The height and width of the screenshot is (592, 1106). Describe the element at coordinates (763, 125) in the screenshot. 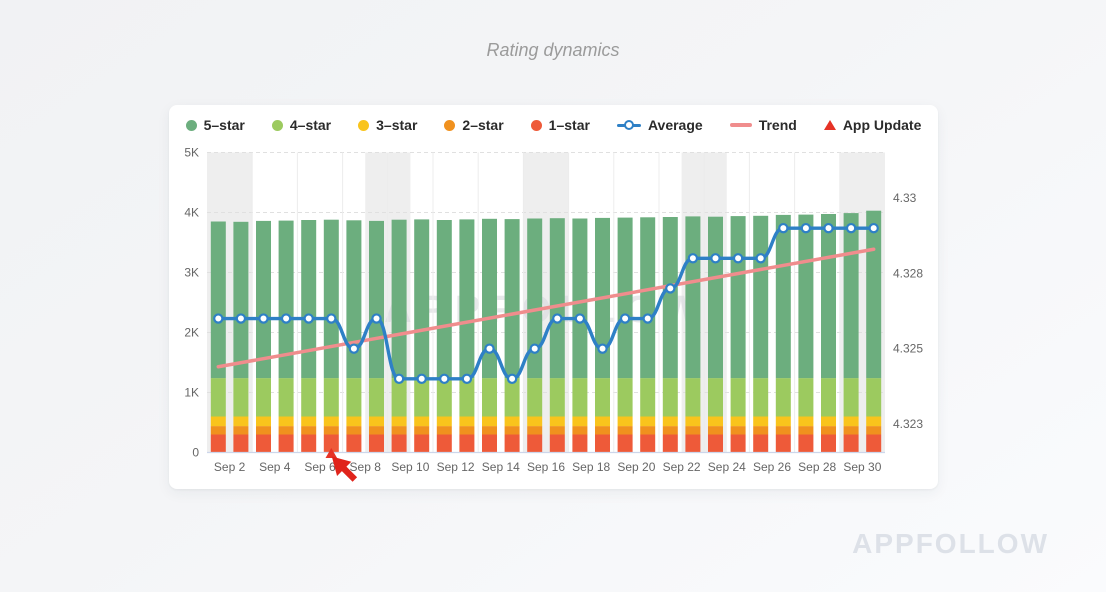

I see `legend-item-trend: Trend` at that location.